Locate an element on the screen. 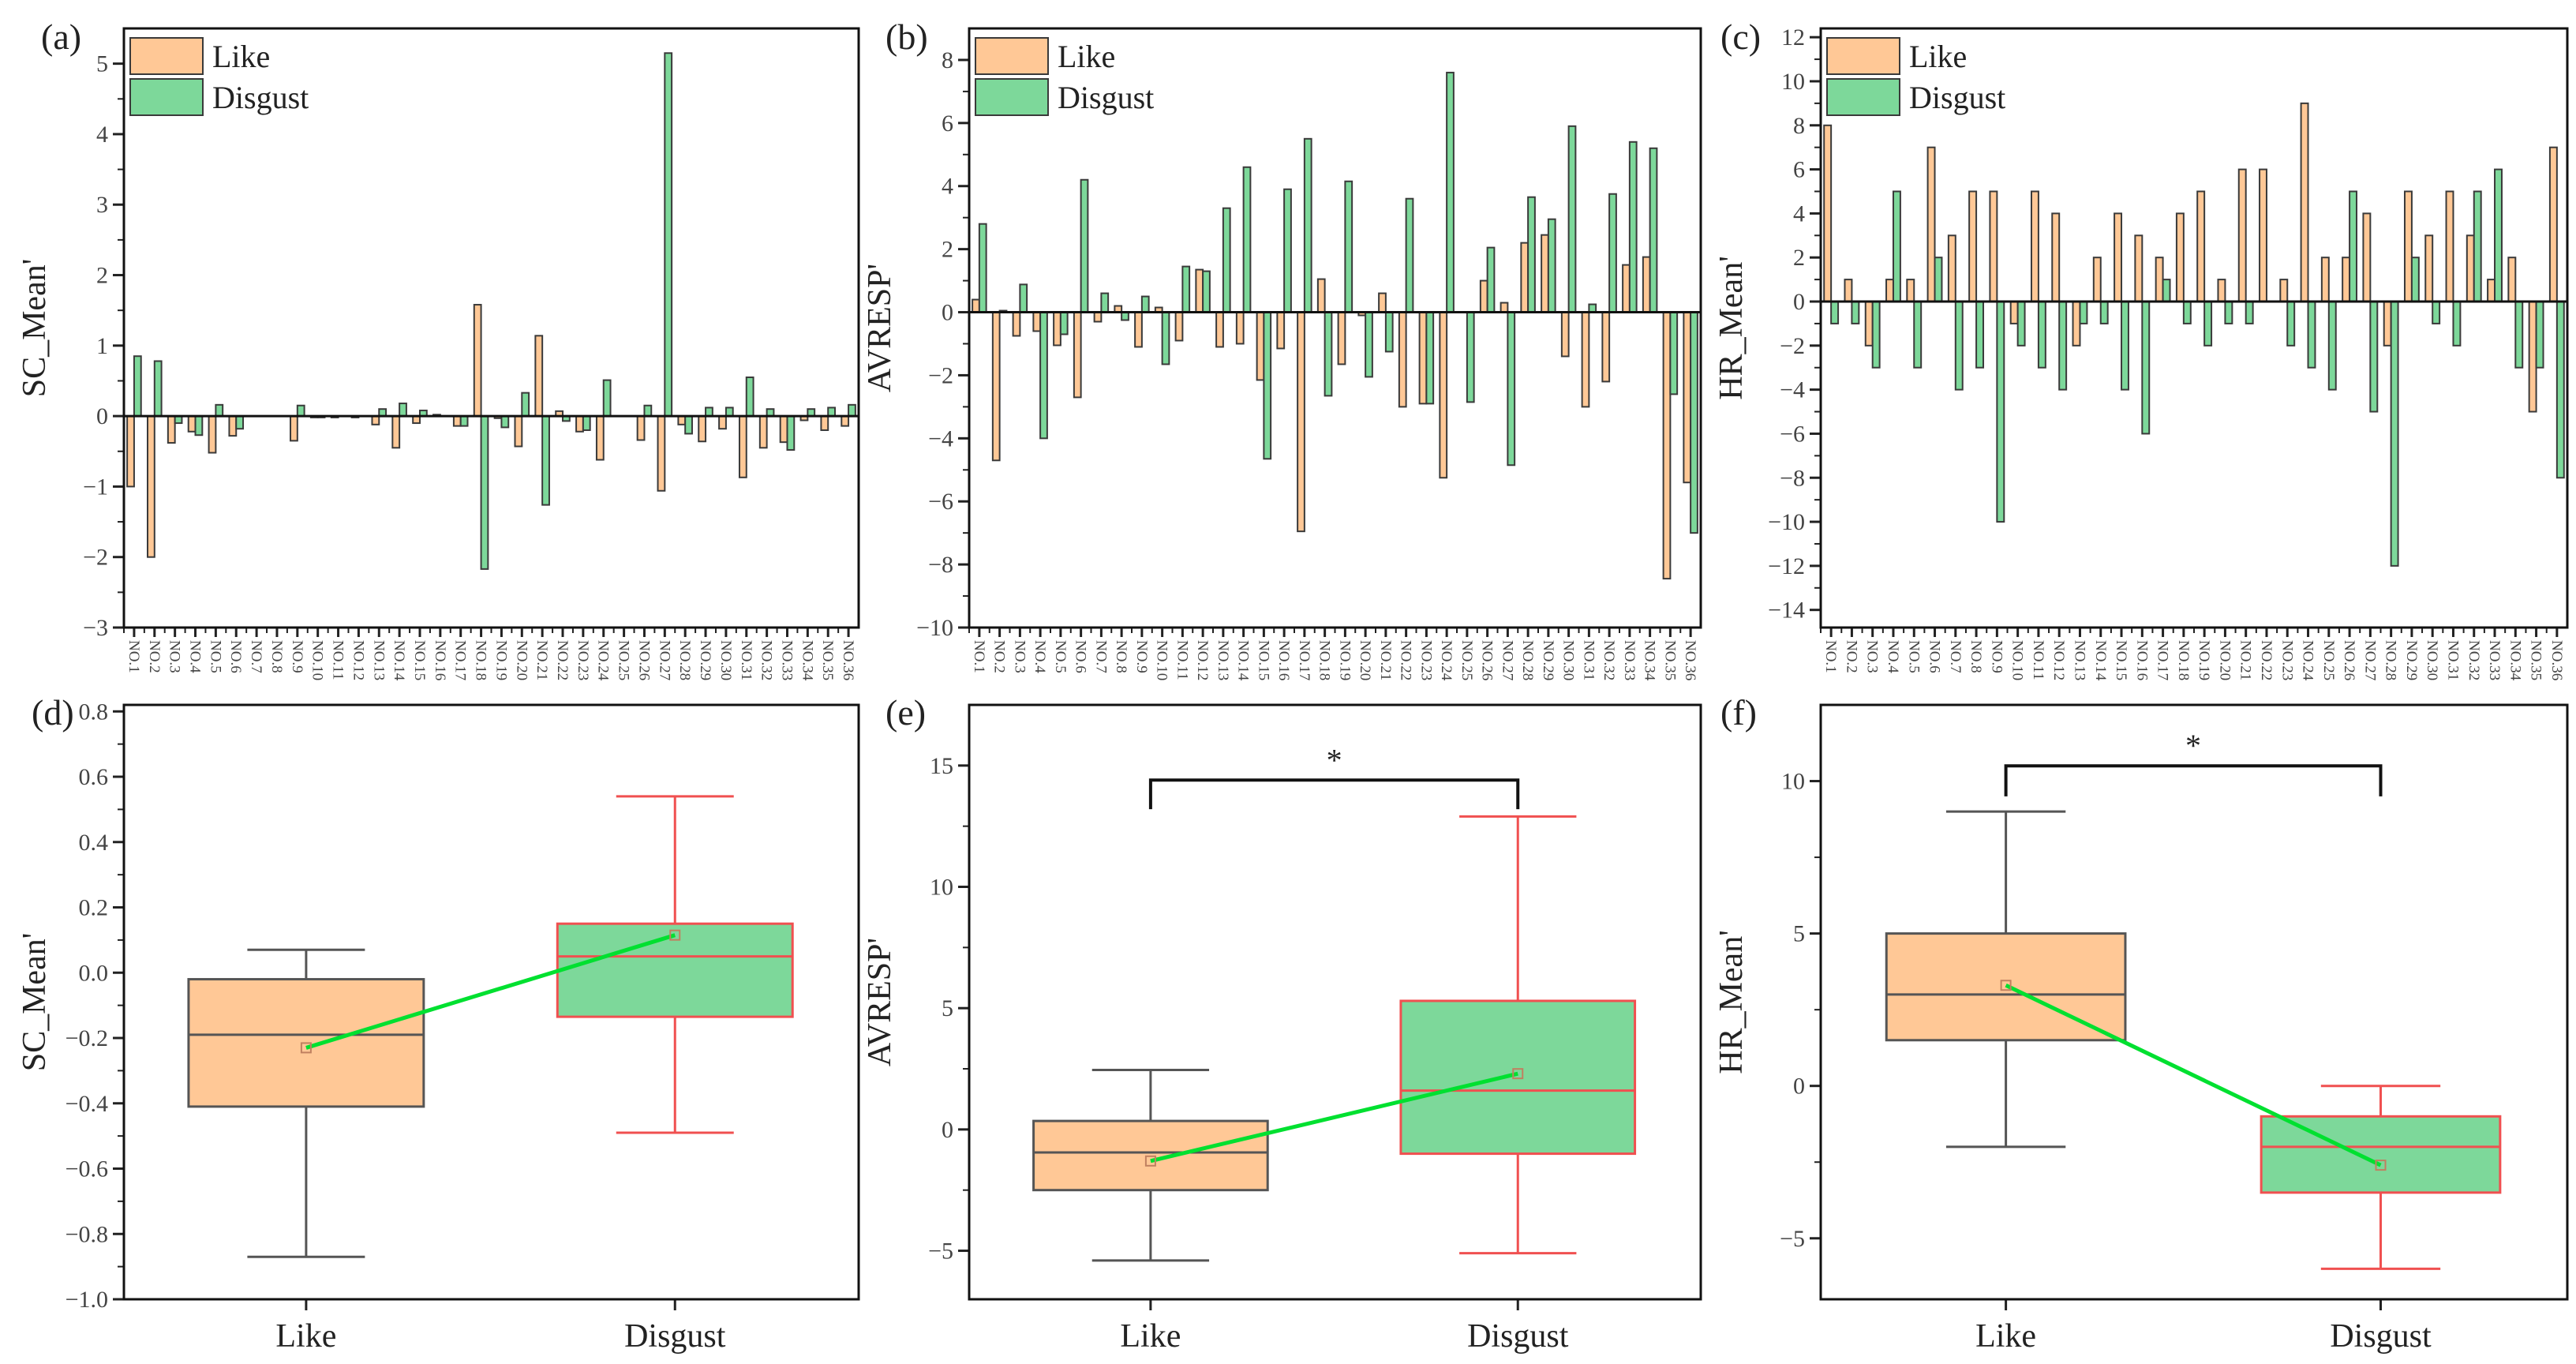 This screenshot has width=2576, height=1364. y-tick-label: −4 is located at coordinates (1792, 390).